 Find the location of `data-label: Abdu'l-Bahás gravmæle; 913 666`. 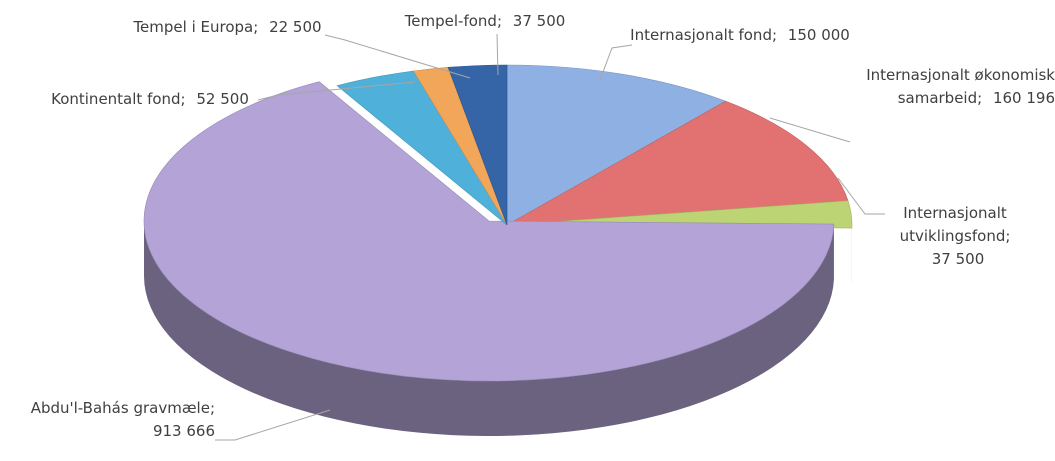

data-label: Abdu'l-Bahás gravmæle; 913 666 is located at coordinates (112, 420).